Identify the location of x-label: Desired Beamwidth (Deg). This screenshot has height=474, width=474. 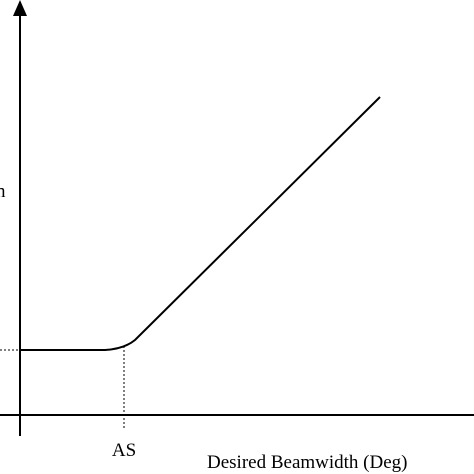
(307, 462).